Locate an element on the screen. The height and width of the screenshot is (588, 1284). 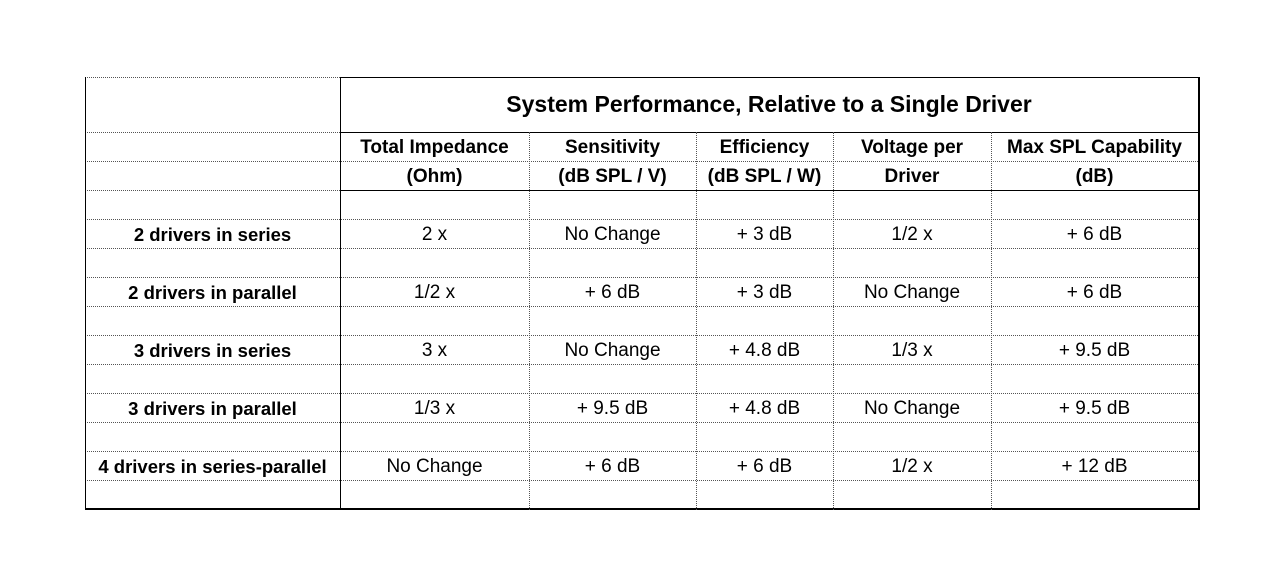
row-label: 2 drivers in series is located at coordinates (212, 234).